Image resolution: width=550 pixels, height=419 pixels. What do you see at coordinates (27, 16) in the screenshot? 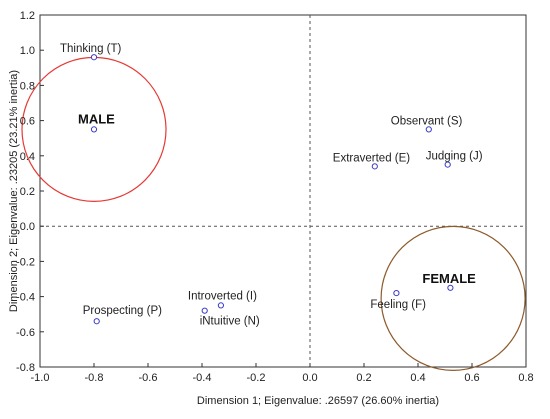
I see `y-tick-label: 1.2` at bounding box center [27, 16].